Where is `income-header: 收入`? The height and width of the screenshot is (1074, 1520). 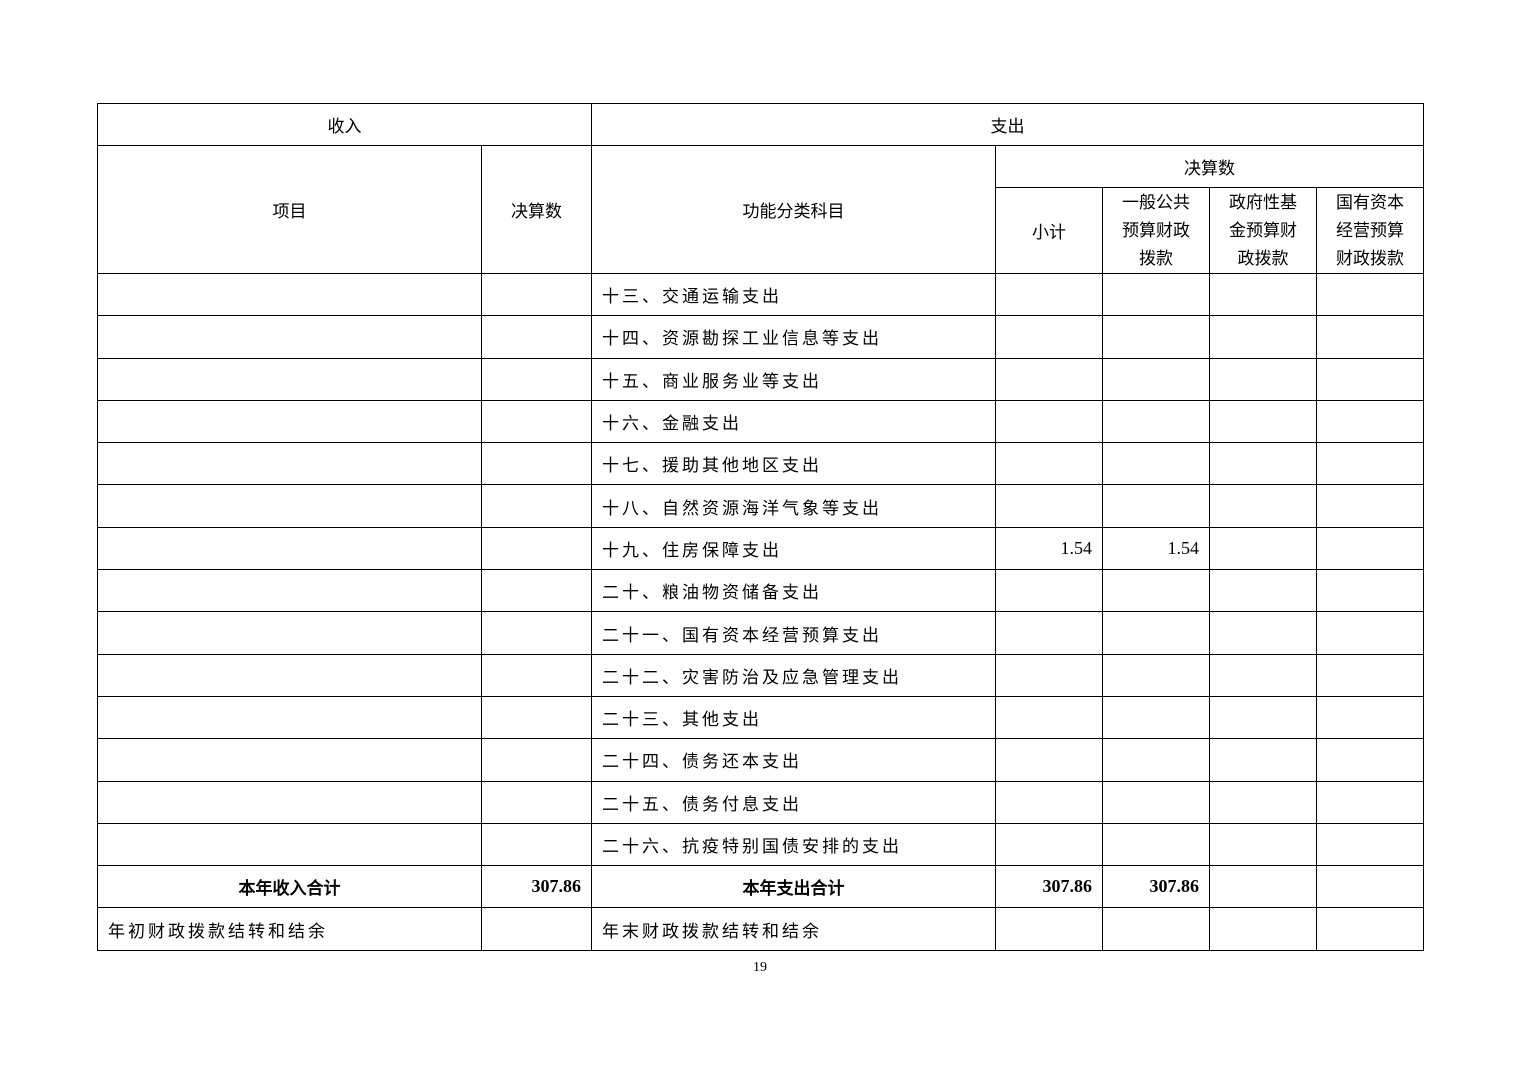
income-header: 收入 is located at coordinates (344, 124).